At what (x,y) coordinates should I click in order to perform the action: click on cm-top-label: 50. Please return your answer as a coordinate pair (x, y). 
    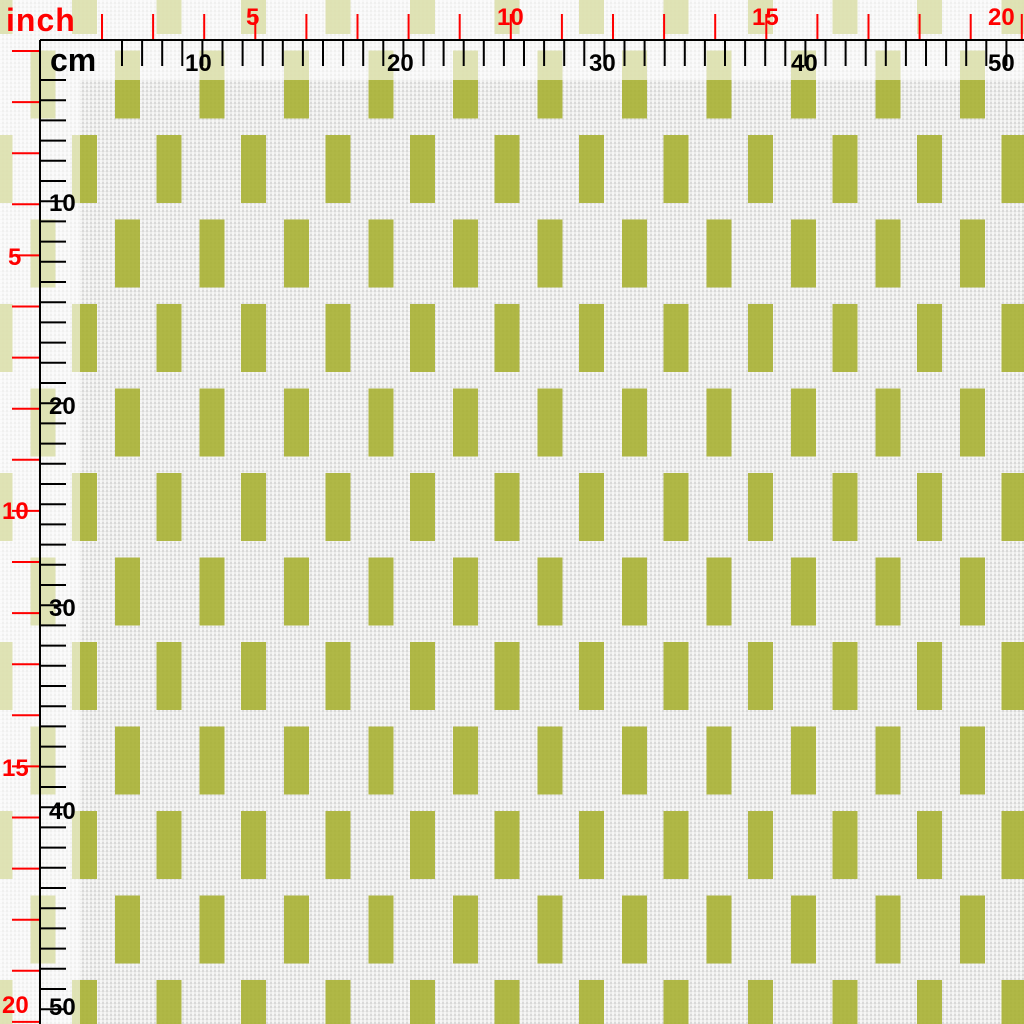
    Looking at the image, I should click on (1001, 63).